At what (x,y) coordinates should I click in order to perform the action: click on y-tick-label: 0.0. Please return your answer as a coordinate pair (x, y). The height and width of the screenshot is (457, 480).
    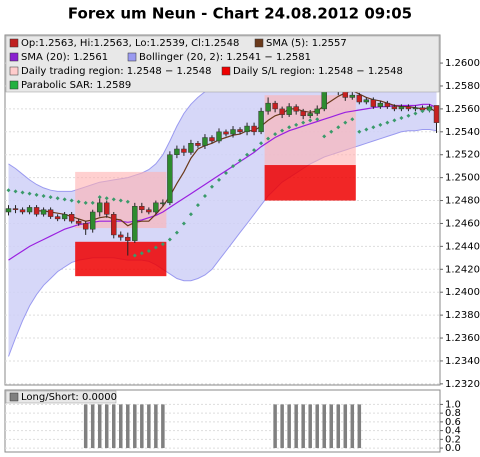
    Looking at the image, I should click on (453, 448).